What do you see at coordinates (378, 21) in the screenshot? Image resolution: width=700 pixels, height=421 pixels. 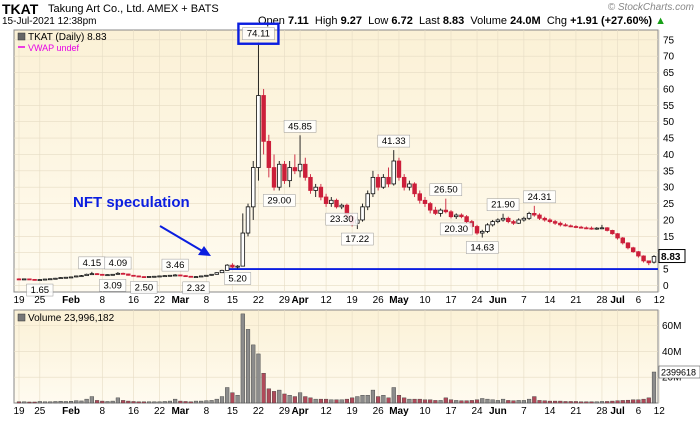 I see `low-label: Low` at bounding box center [378, 21].